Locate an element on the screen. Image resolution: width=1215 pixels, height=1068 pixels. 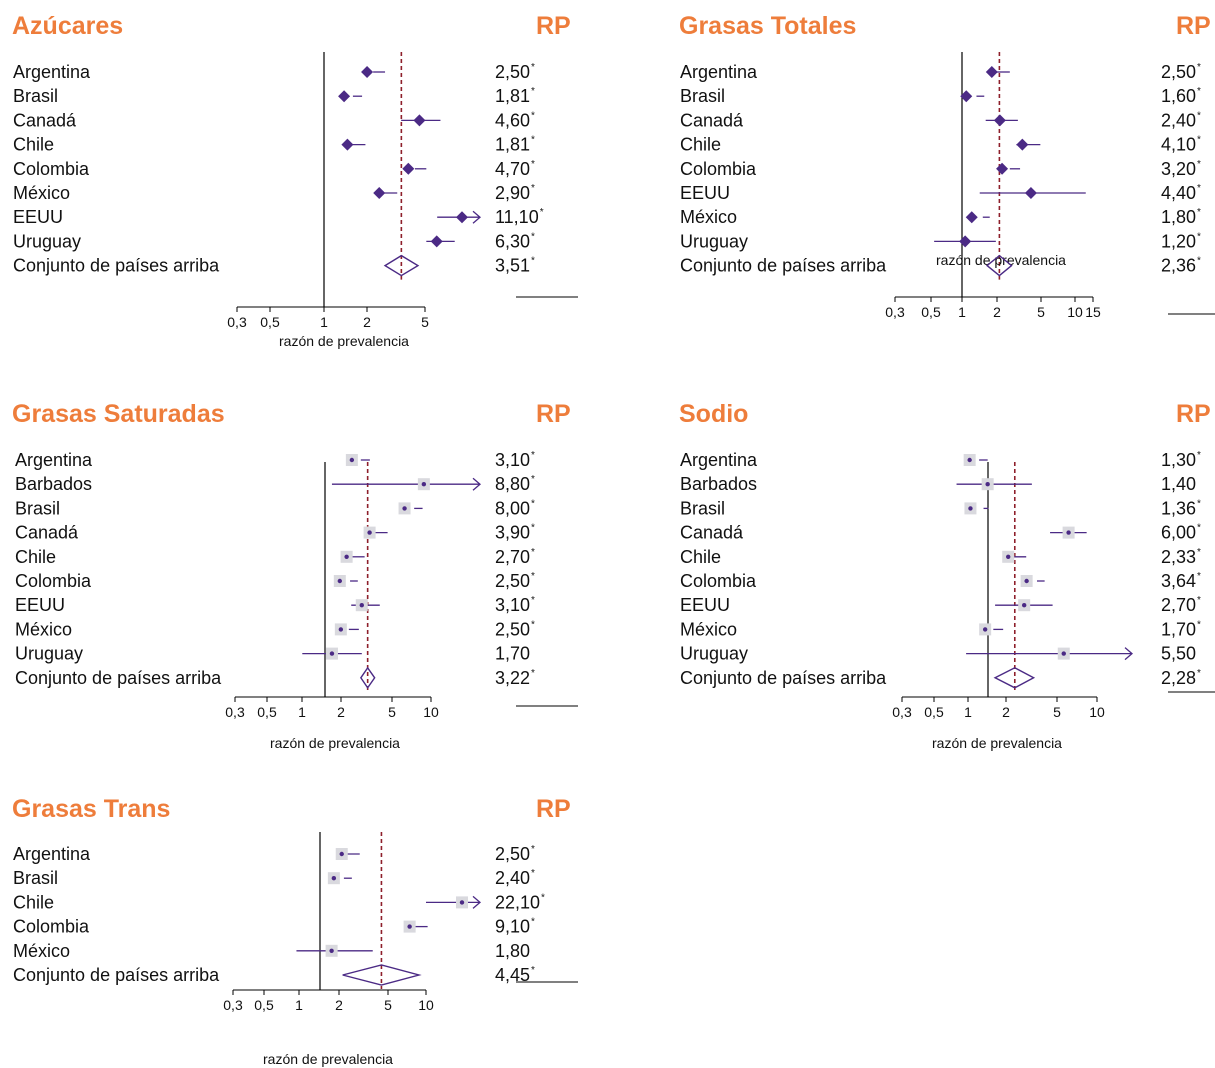
pooled-row: Conjunto de países arriba 3,22 * is located at coordinates (275, 678).